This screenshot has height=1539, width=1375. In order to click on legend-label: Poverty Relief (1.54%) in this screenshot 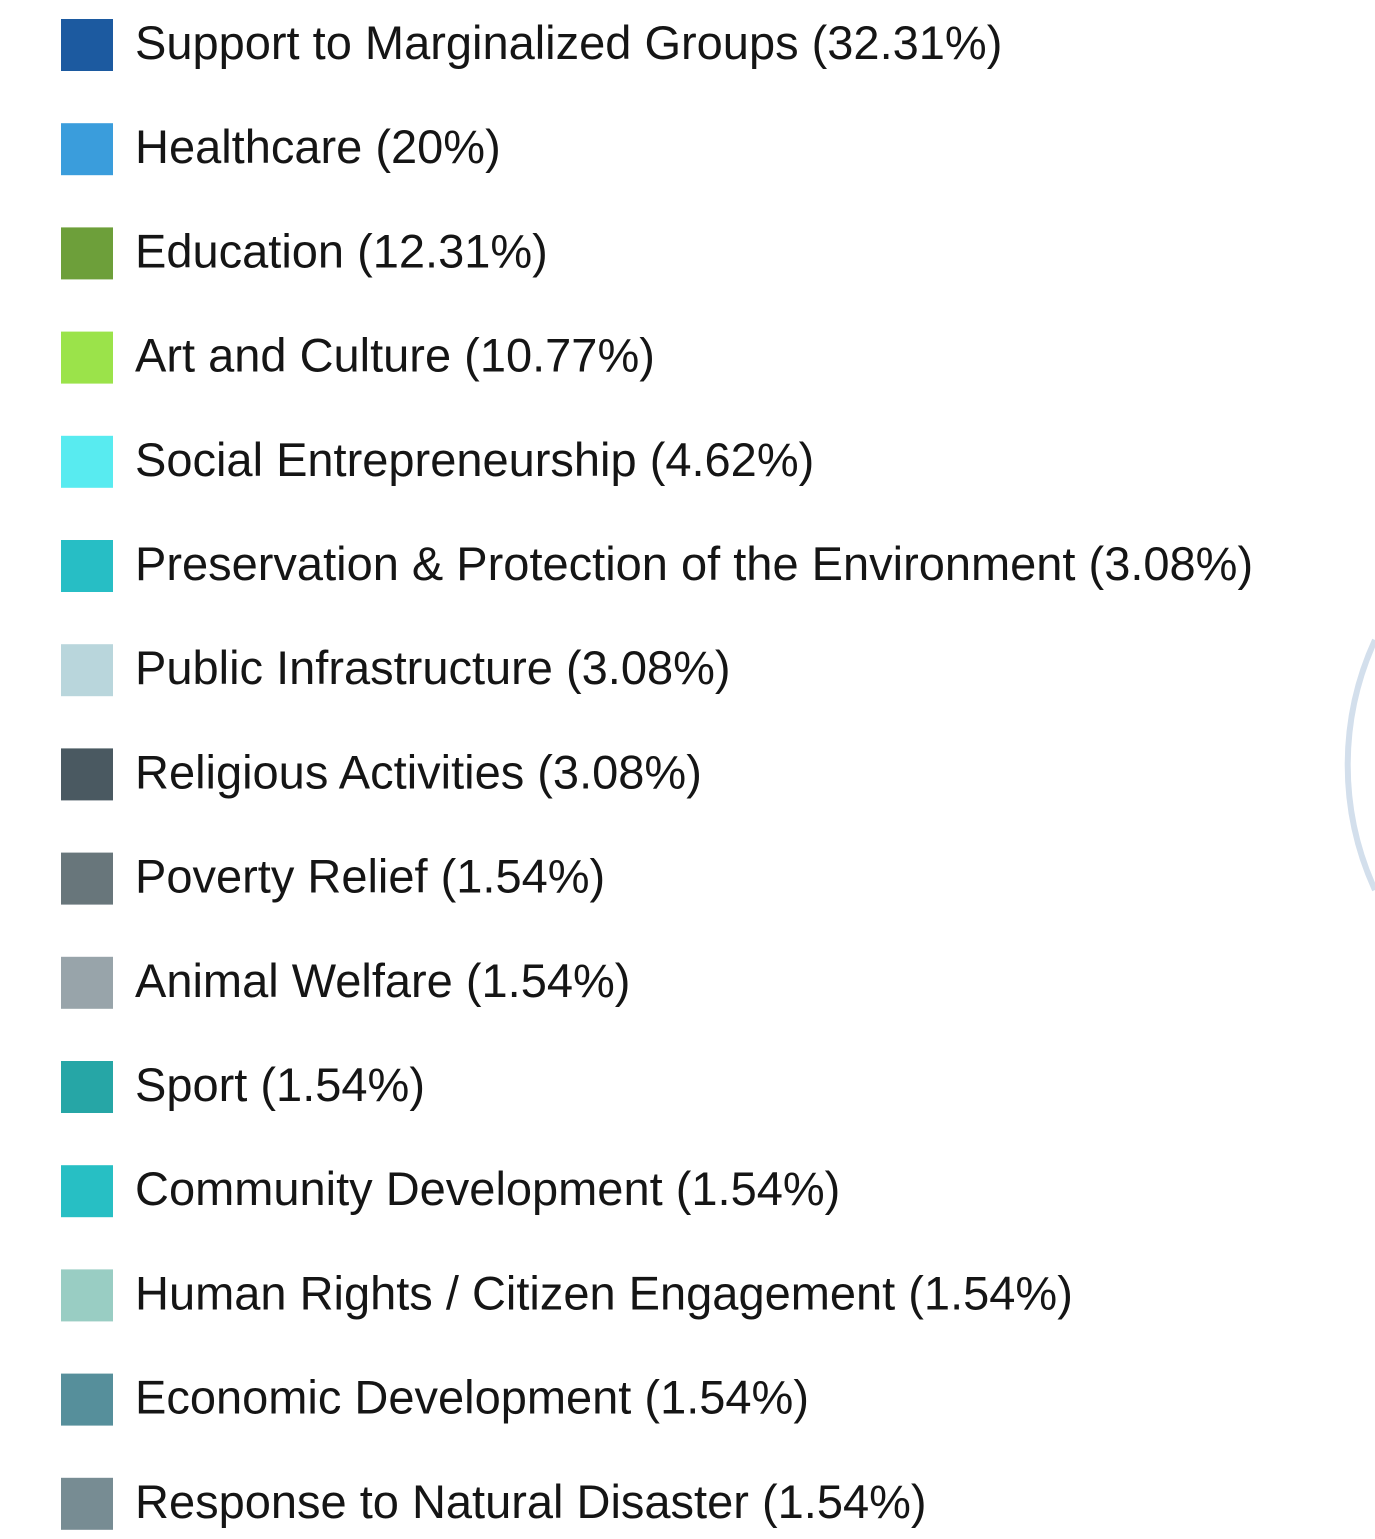, I will do `click(370, 876)`.